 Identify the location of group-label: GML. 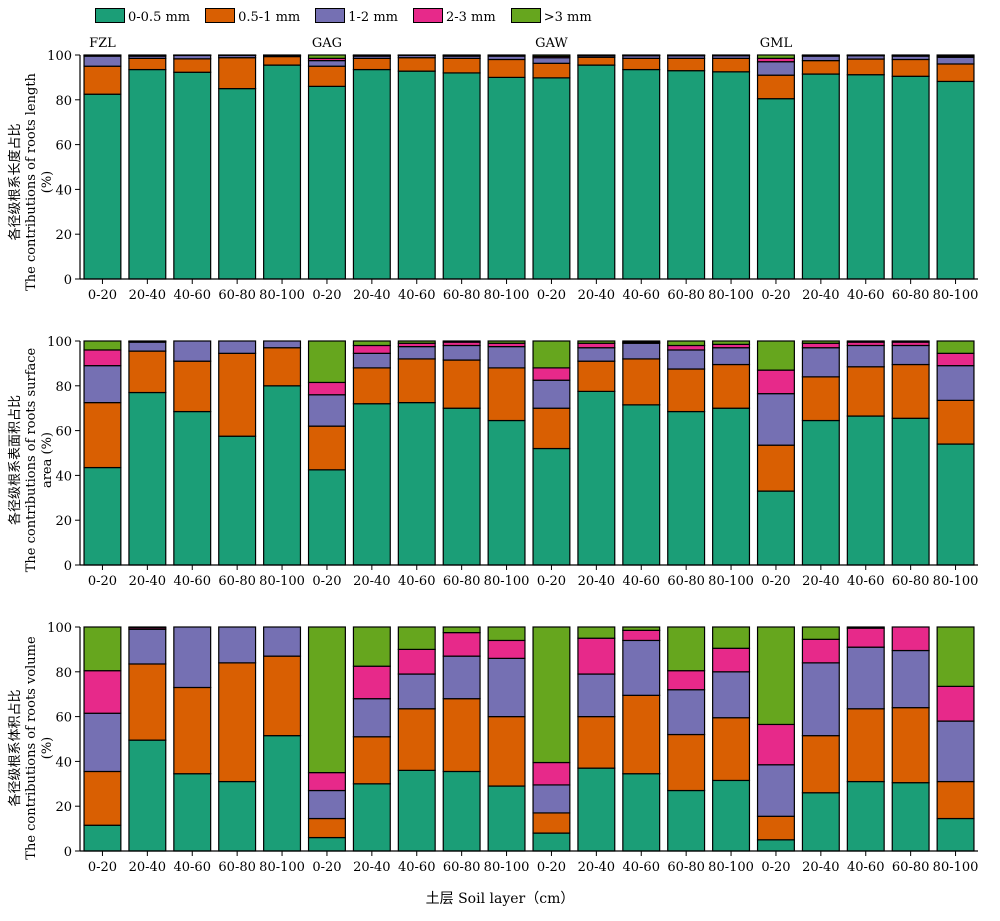
(776, 43).